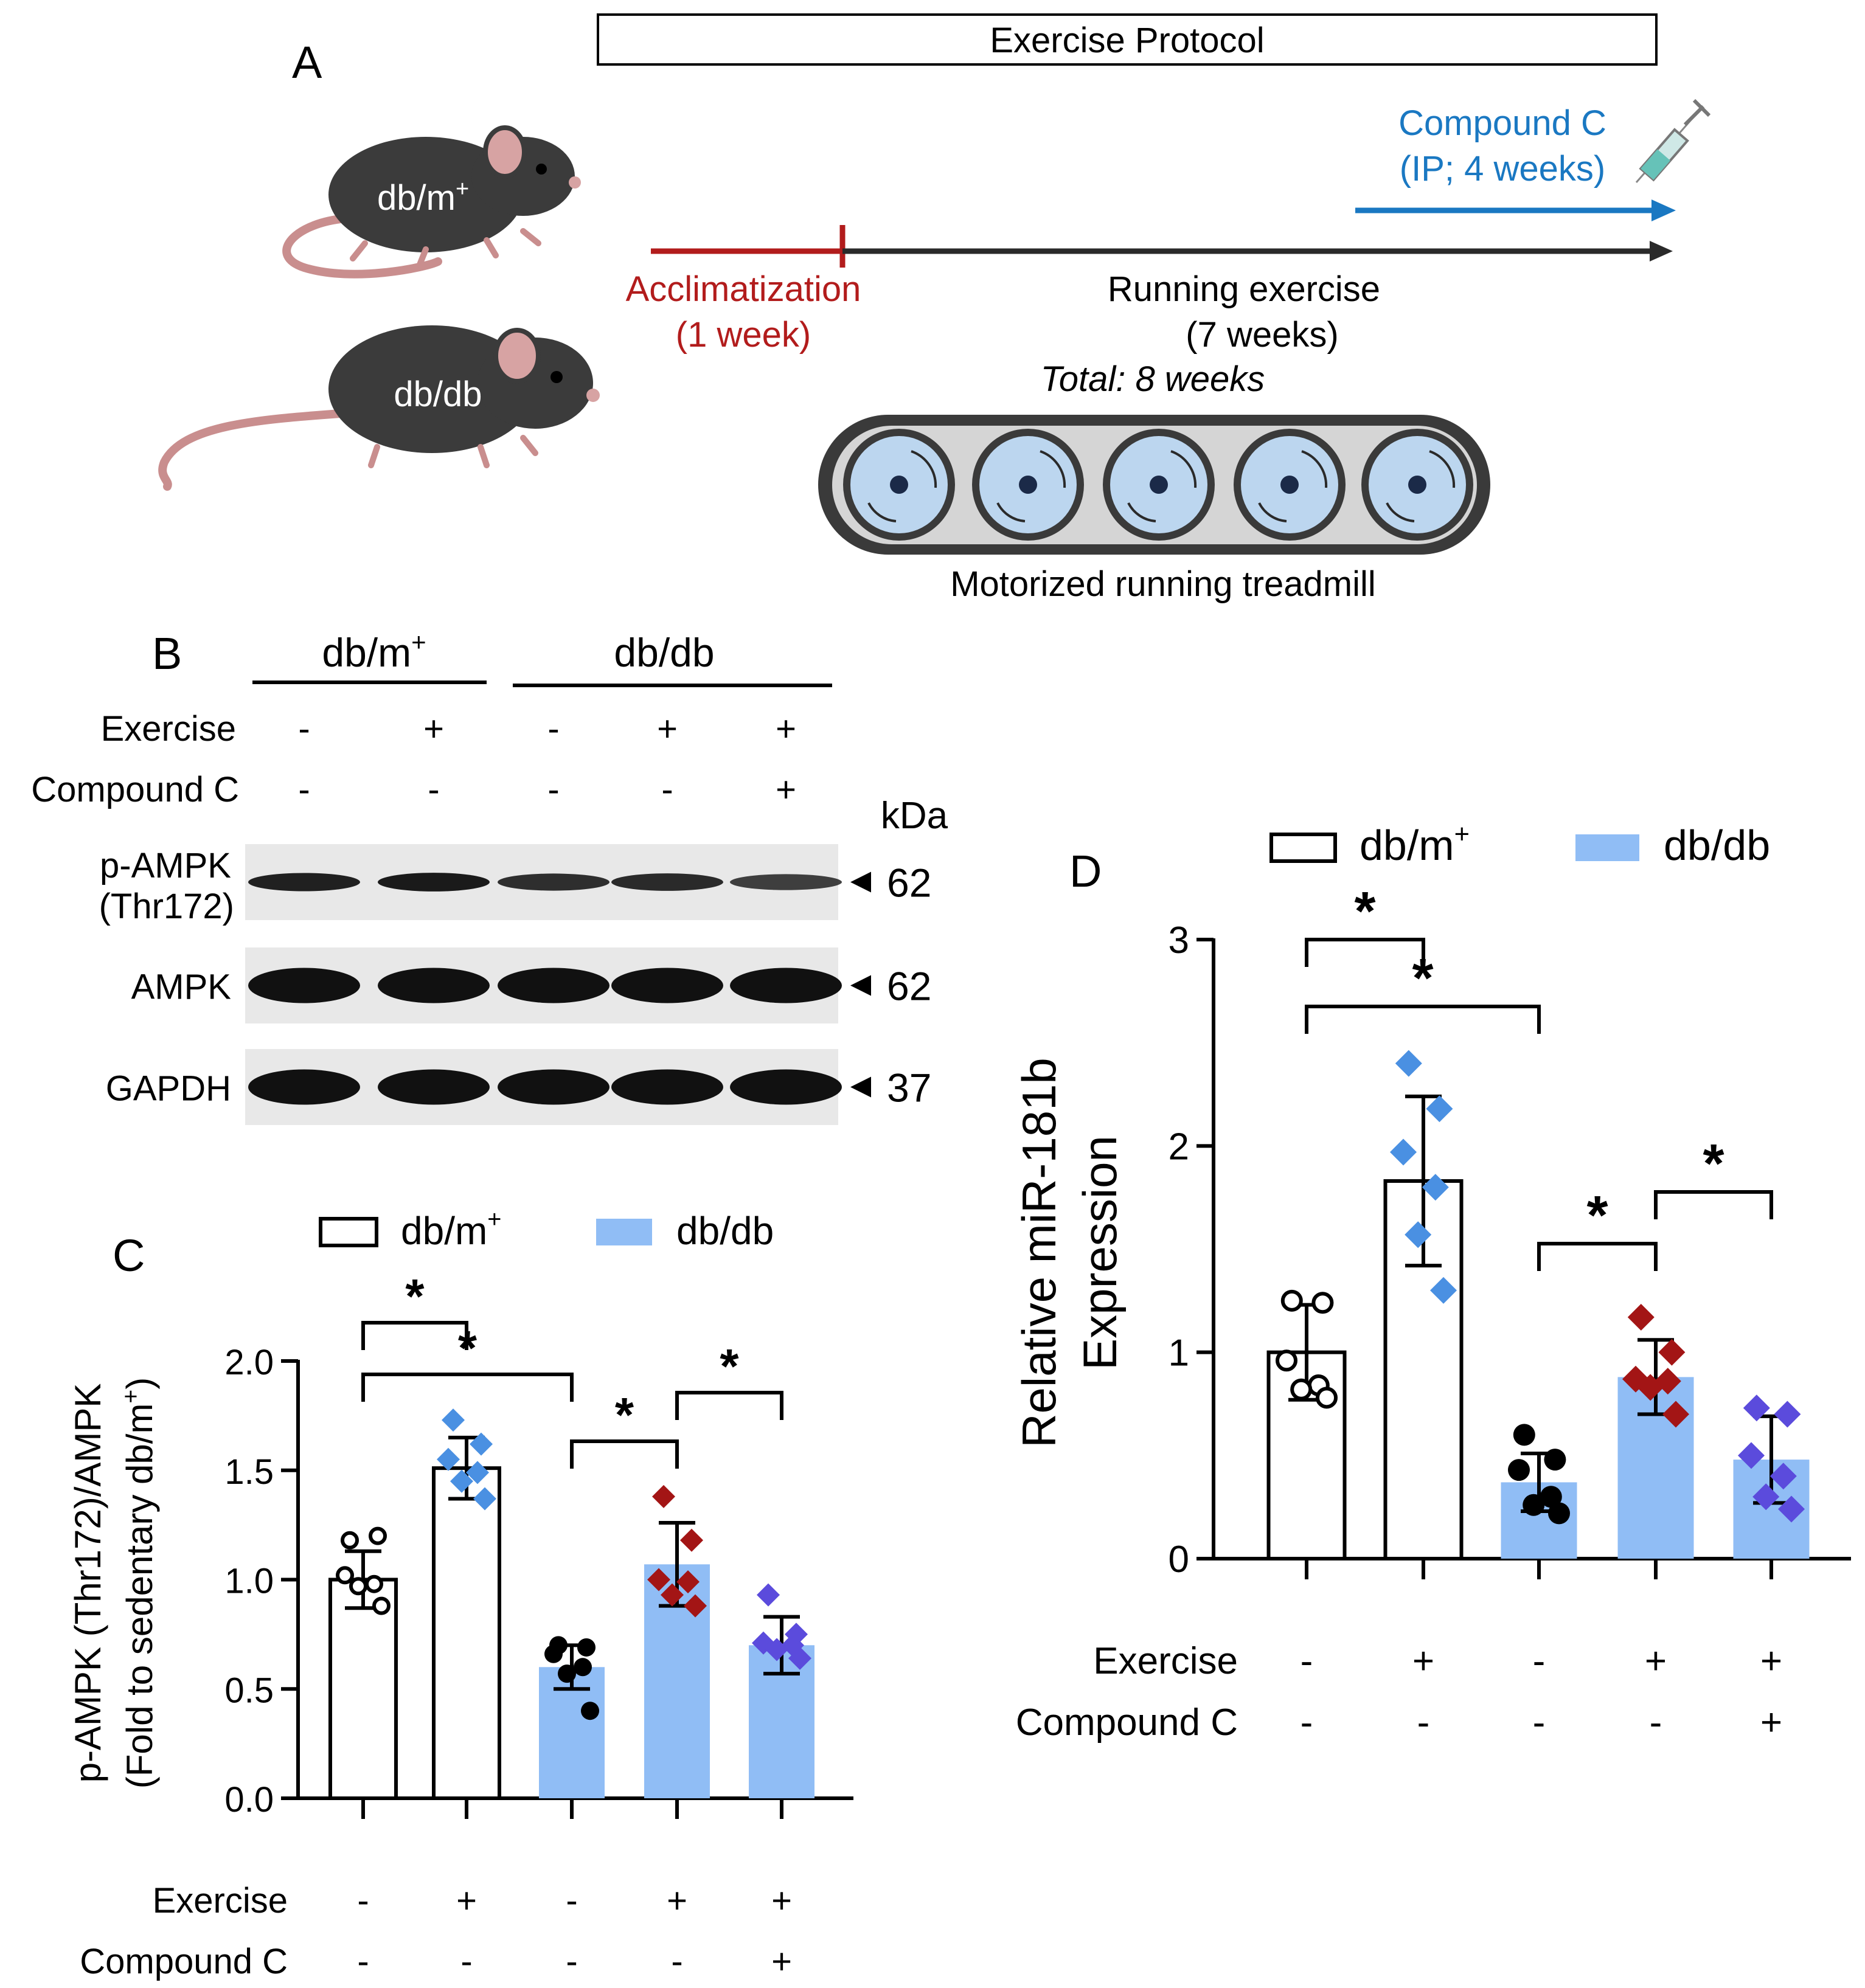  Describe the element at coordinates (1154, 485) in the screenshot. I see `treadmill-icon` at that location.